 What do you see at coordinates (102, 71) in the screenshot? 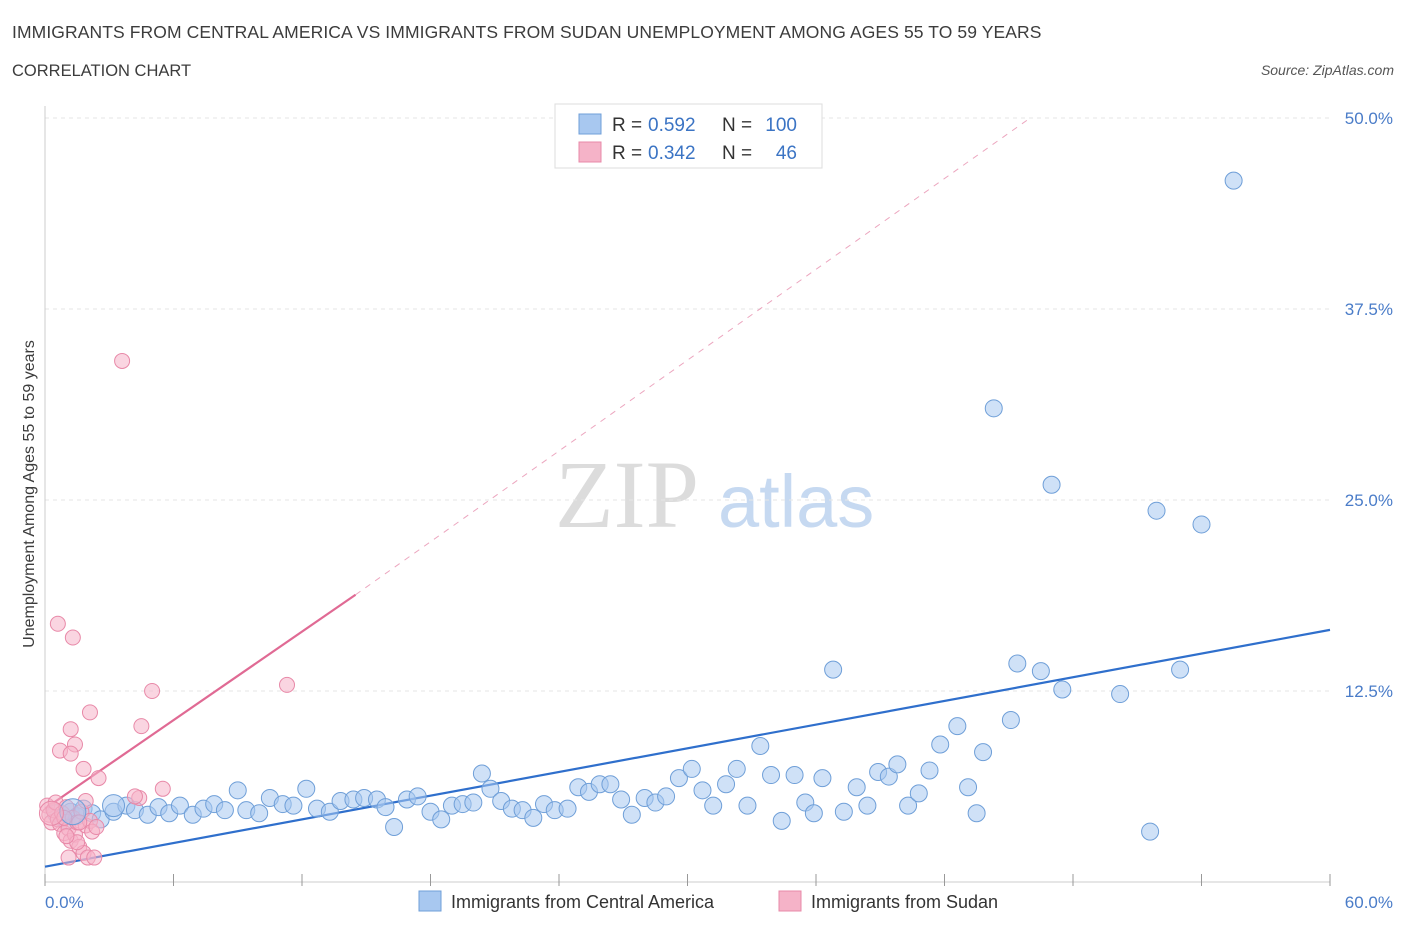
I see `chart-subtitle: CORRELATION CHART` at bounding box center [102, 71].